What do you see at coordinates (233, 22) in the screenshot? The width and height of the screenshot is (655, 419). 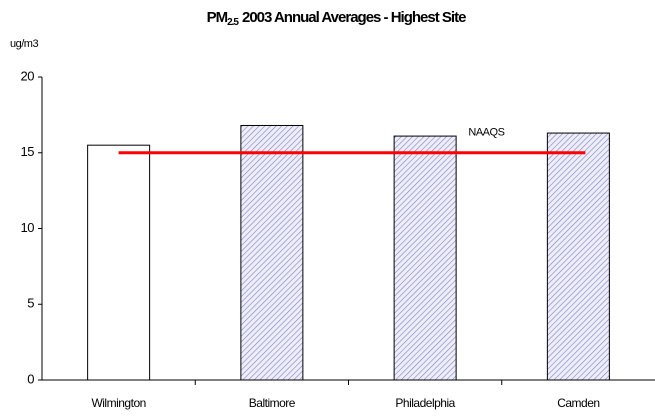 I see `title-subscript: 2.5` at bounding box center [233, 22].